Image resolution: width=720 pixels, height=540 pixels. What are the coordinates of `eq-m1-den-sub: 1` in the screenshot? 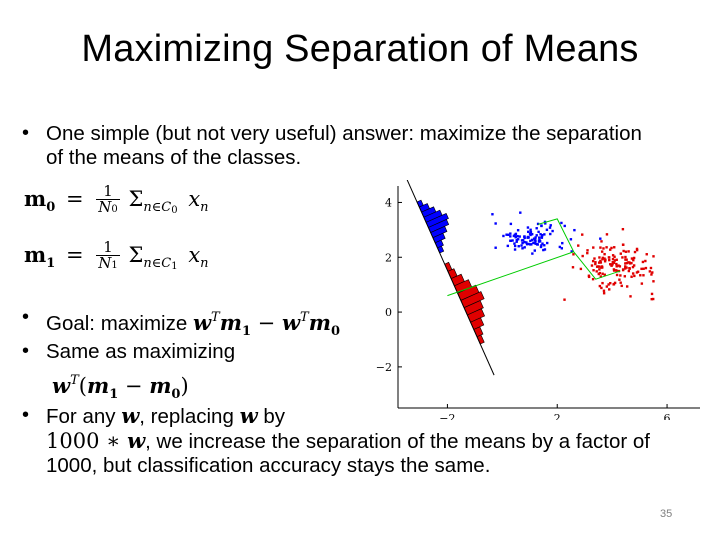 It's located at (114, 265).